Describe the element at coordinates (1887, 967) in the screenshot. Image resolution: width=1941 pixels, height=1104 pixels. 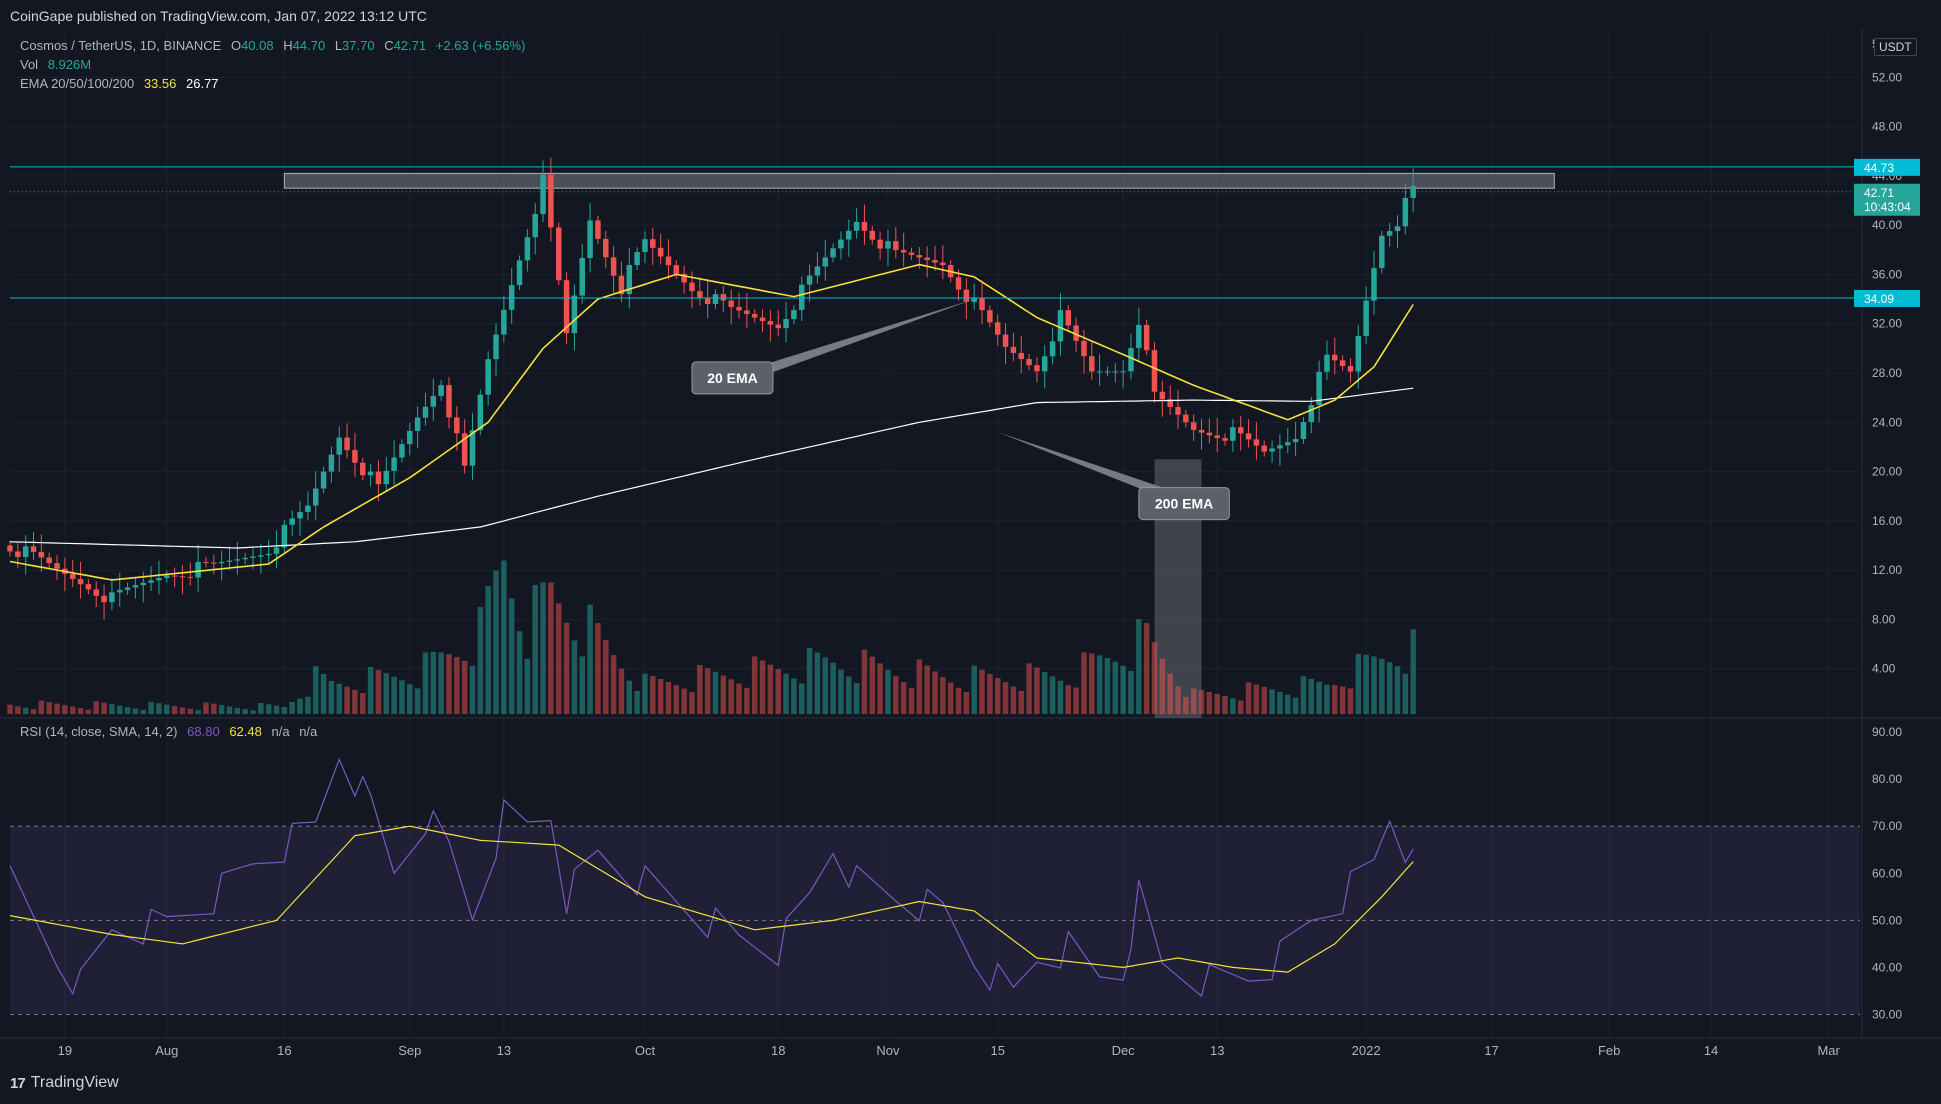
I see `rsi-tick-label: 40.00` at that location.